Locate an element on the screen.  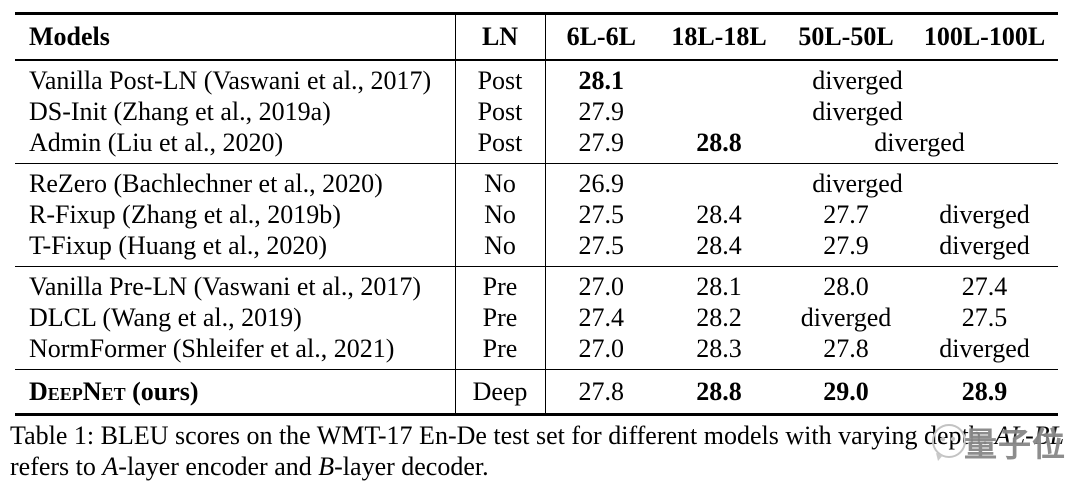
col-header-18l-18l: 18L-18L is located at coordinates (719, 37).